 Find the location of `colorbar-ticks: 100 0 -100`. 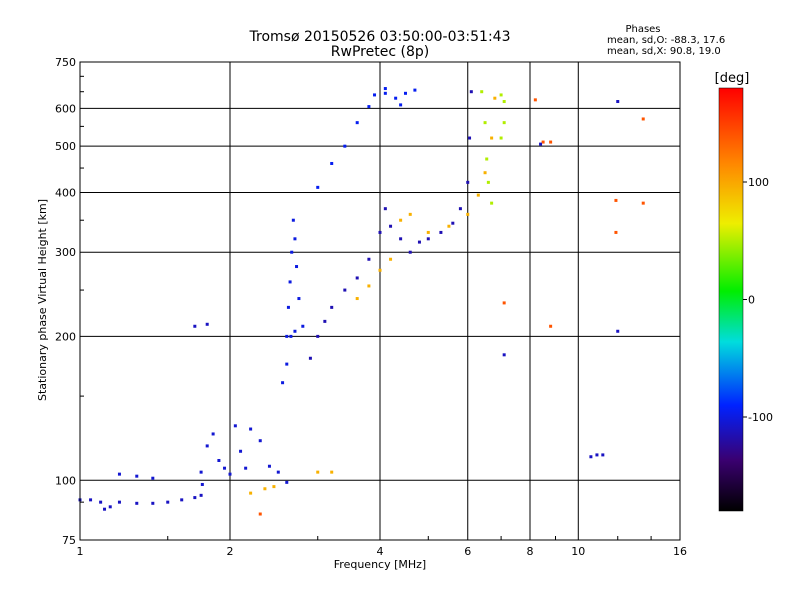

colorbar-ticks: 100 0 -100 is located at coordinates (758, 300).